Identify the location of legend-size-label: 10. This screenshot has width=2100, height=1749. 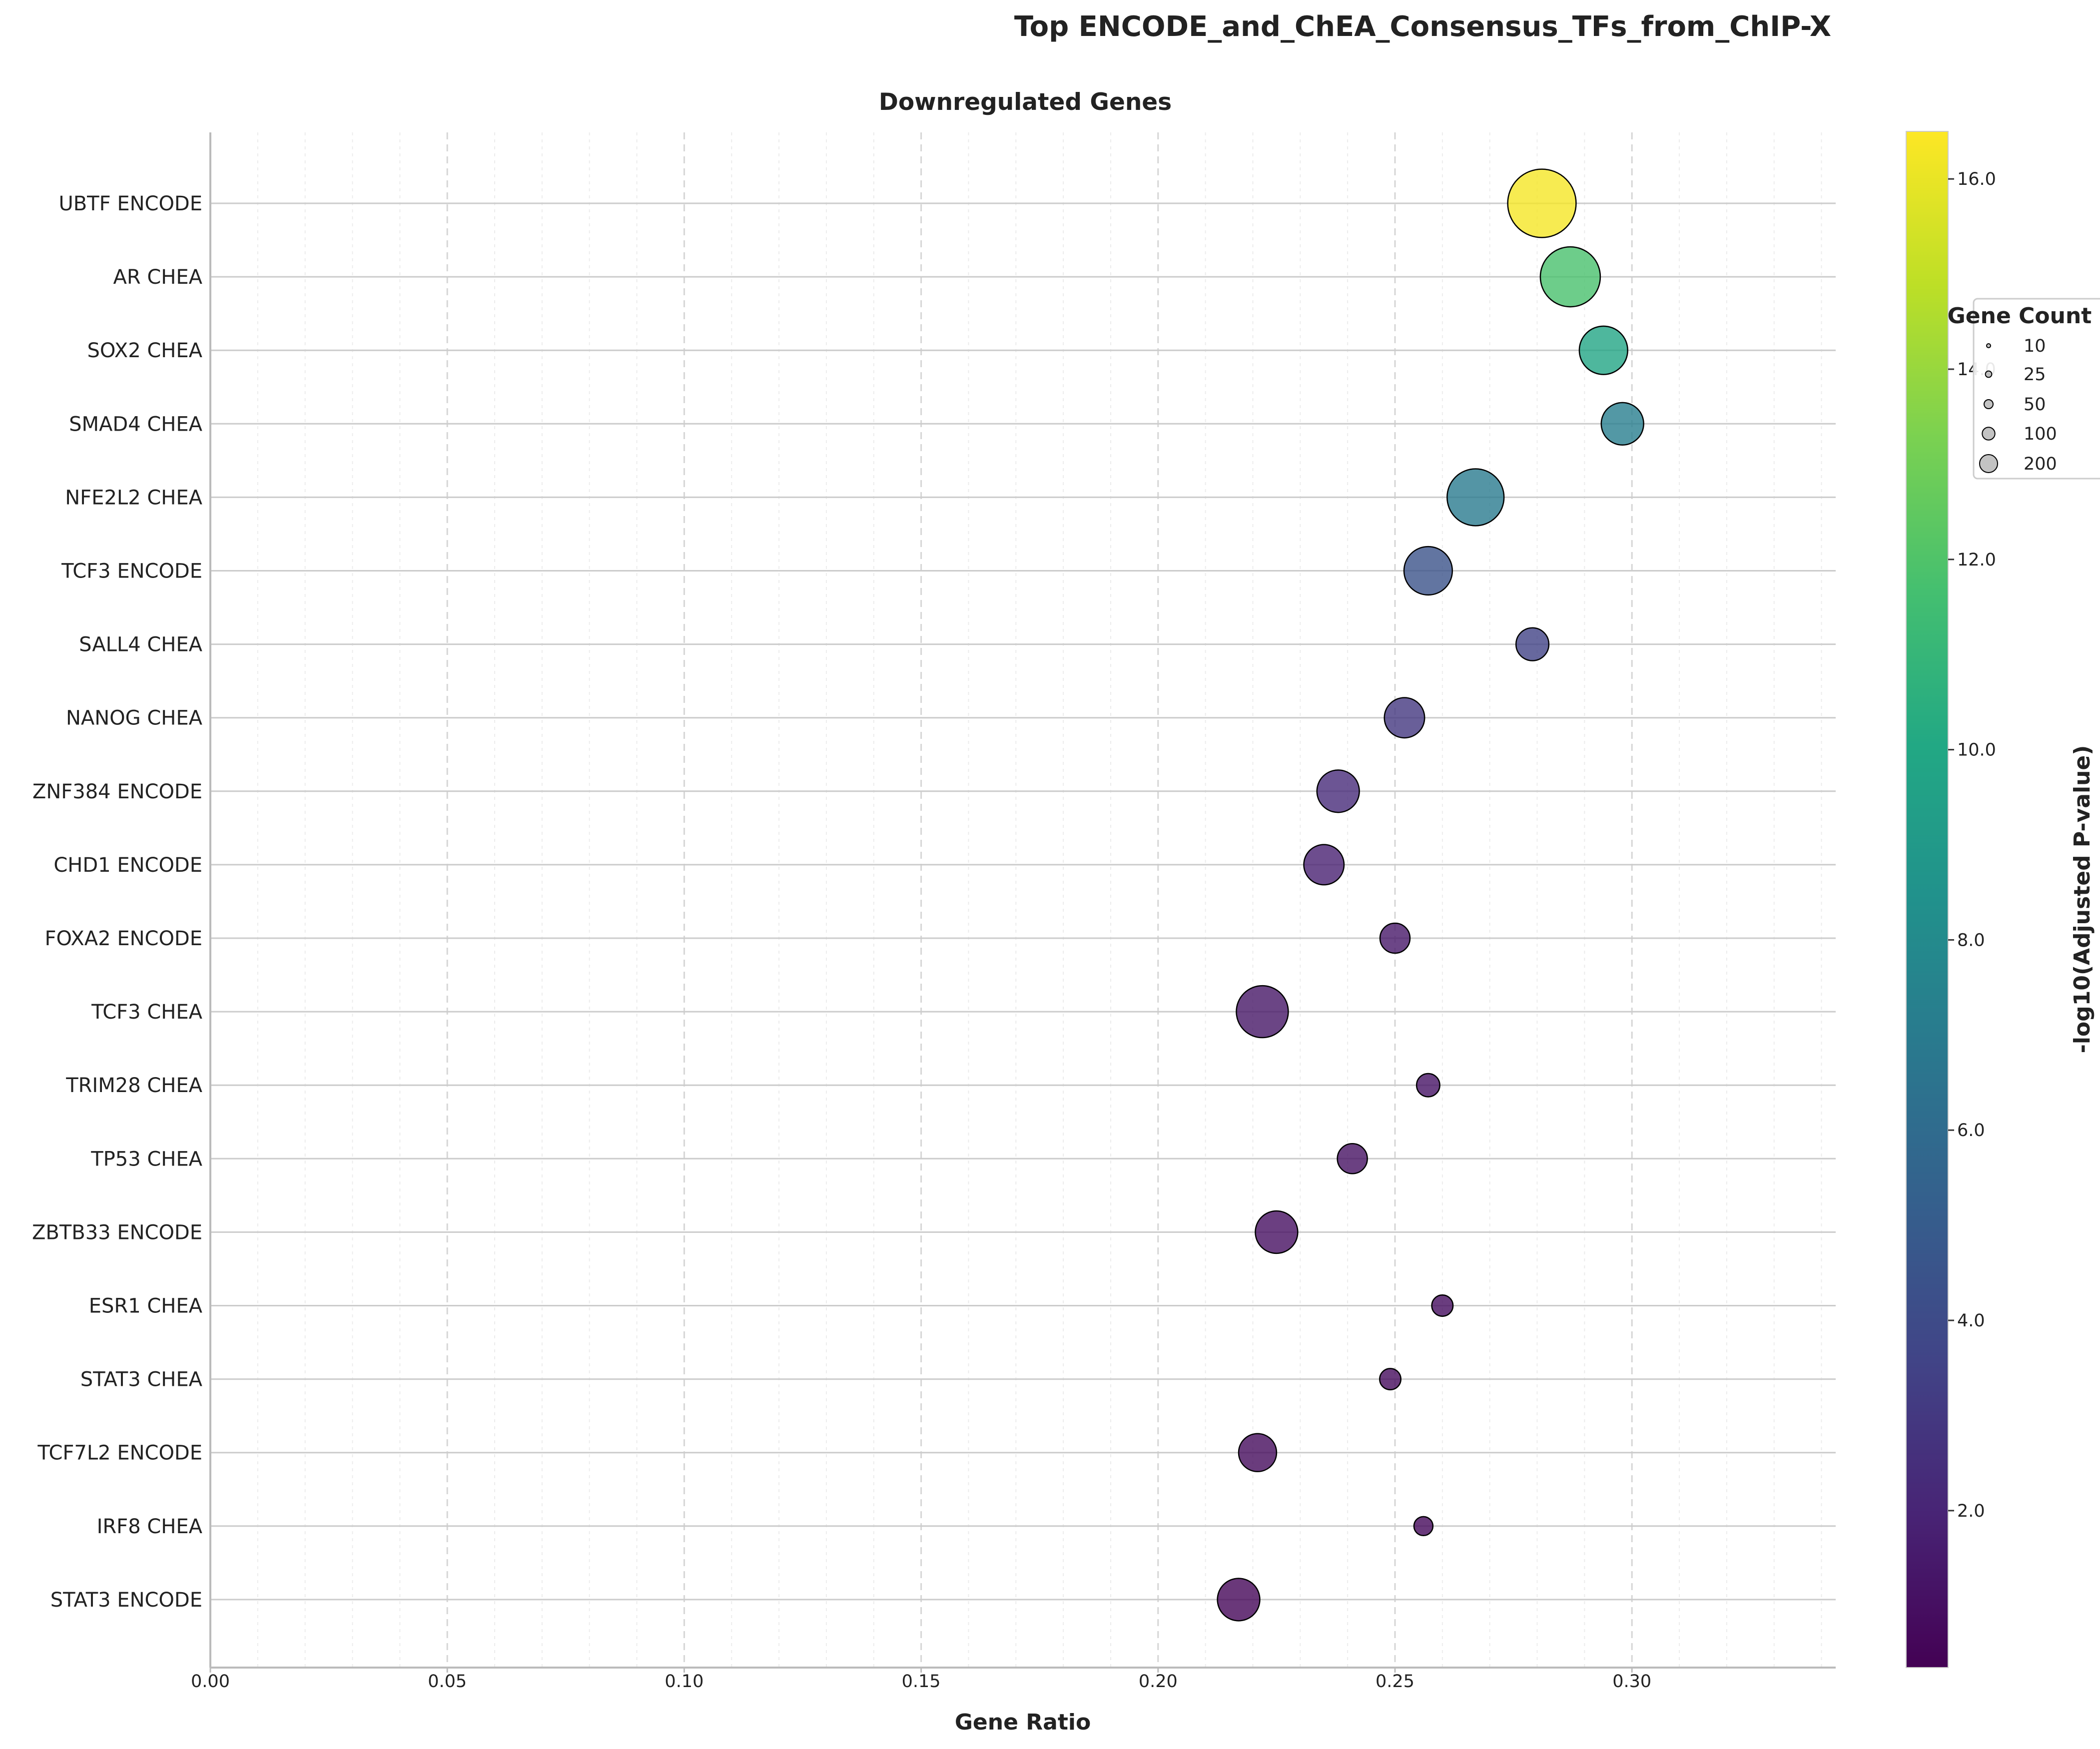
(2035, 346).